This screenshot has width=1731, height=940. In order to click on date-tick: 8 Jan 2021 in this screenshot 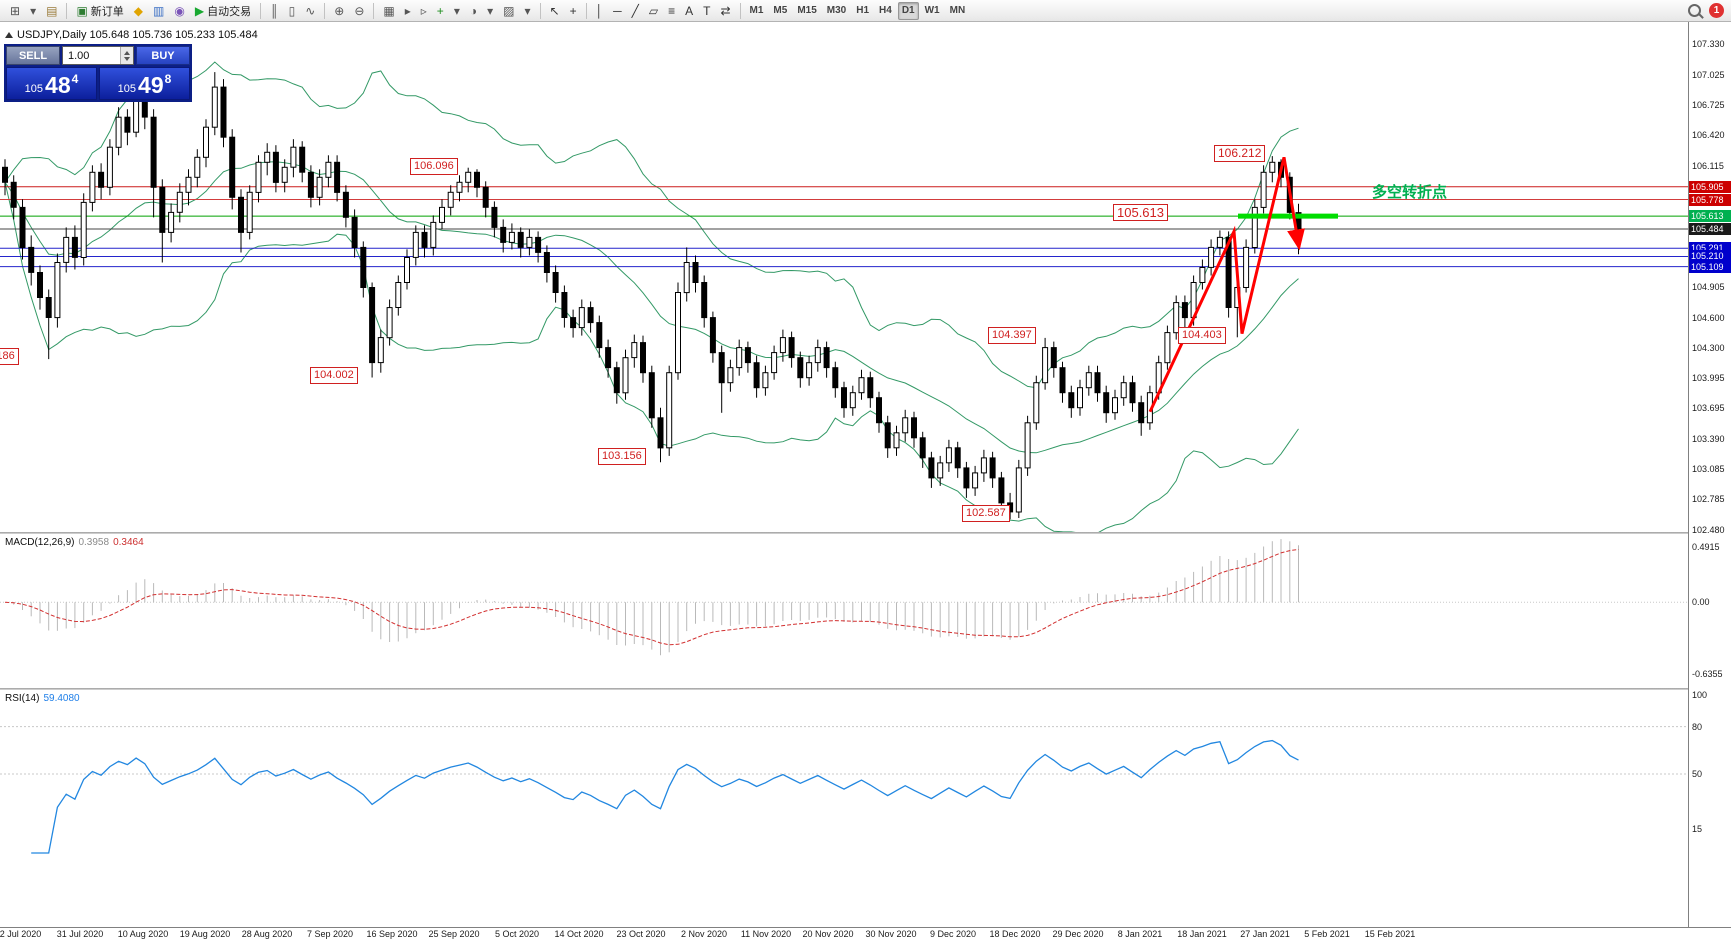, I will do `click(1140, 934)`.